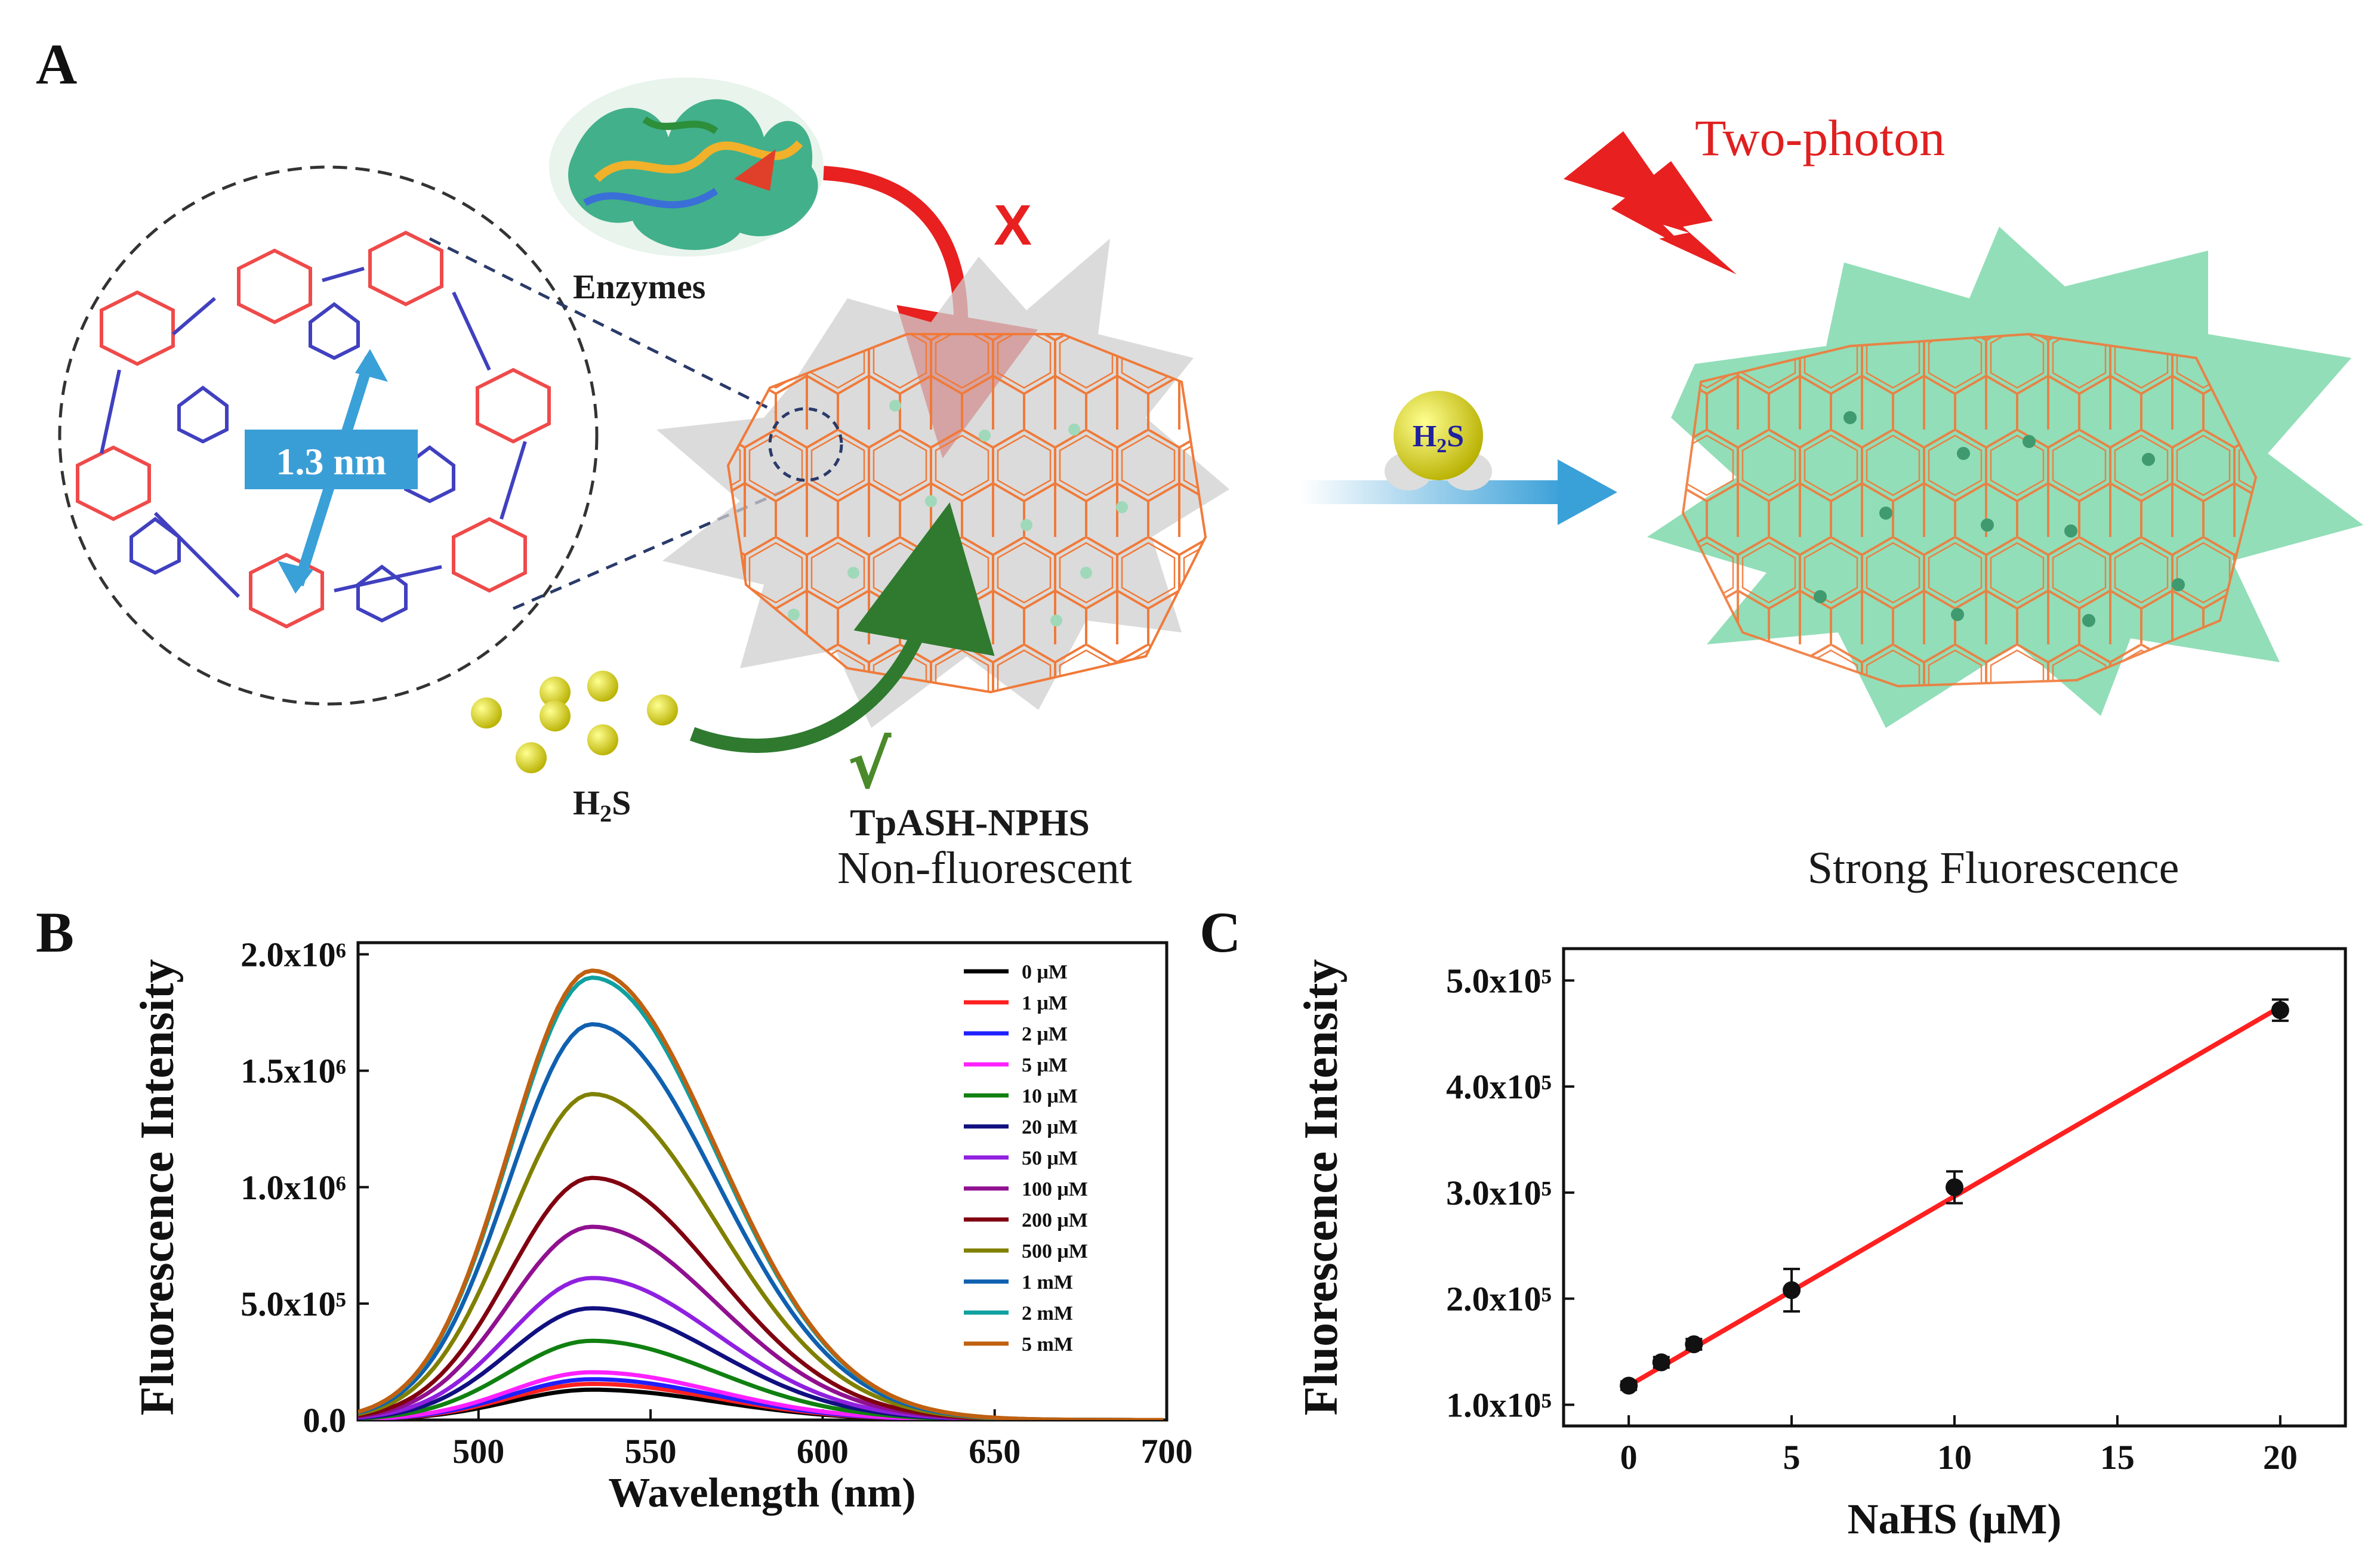  Describe the element at coordinates (761, 1493) in the screenshot. I see `chart-b-xlabel: Wavelength (nm)` at that location.